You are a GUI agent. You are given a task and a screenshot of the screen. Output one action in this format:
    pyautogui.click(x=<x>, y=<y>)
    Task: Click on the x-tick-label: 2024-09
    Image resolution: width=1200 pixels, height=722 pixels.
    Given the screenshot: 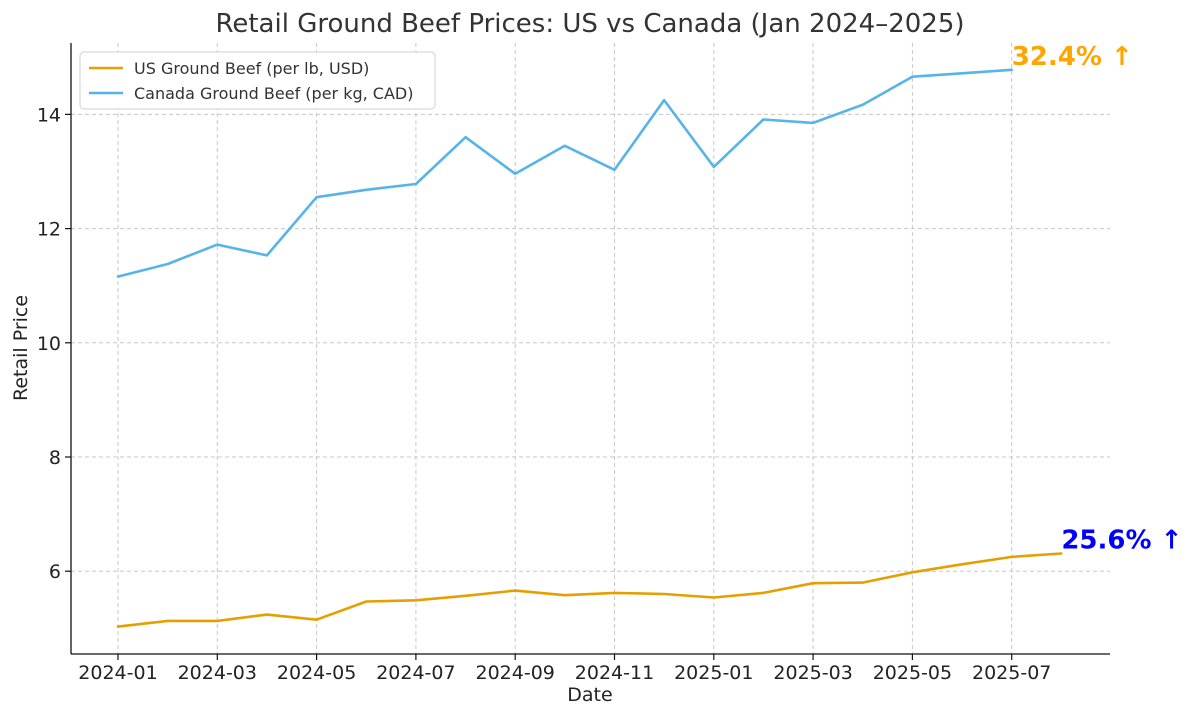 What is the action you would take?
    pyautogui.click(x=515, y=673)
    